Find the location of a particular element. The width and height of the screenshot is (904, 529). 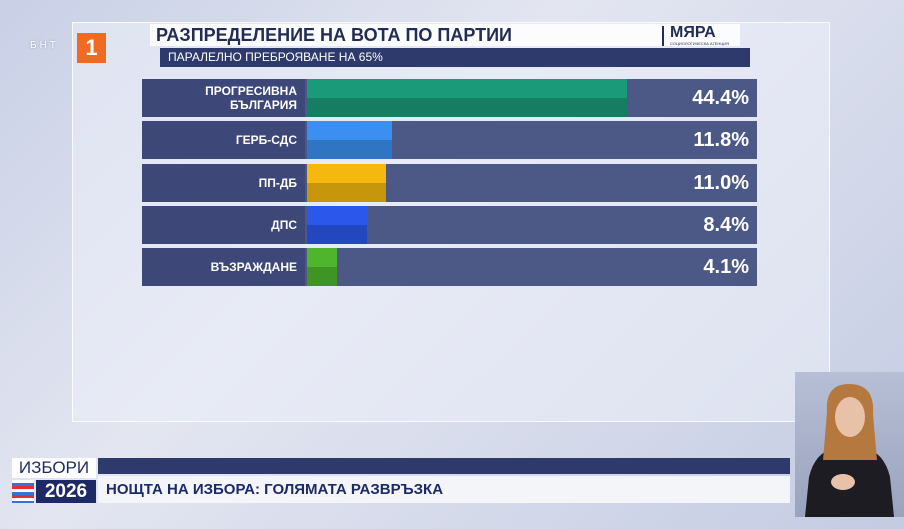

category-label: ПРОГРЕСИВНА БЪЛГАРИЯ is located at coordinates (223, 98).